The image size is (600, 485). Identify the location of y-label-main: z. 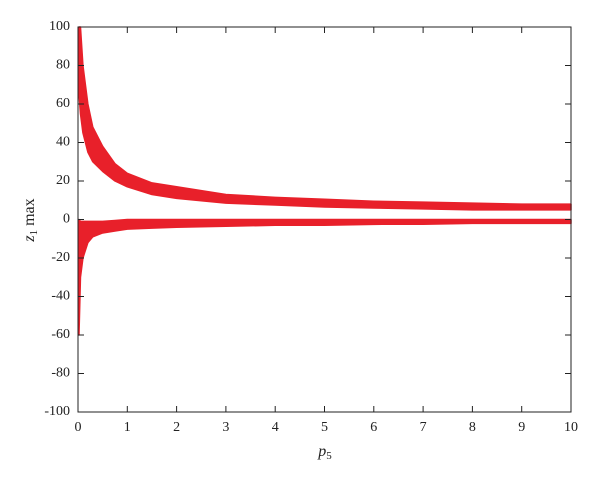
(29, 239).